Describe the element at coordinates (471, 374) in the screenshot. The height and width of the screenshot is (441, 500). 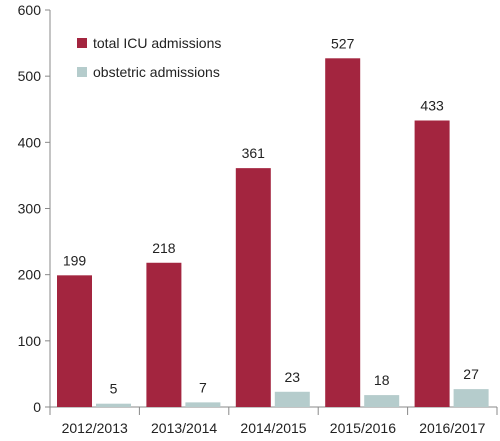
I see `data-label: 27` at that location.